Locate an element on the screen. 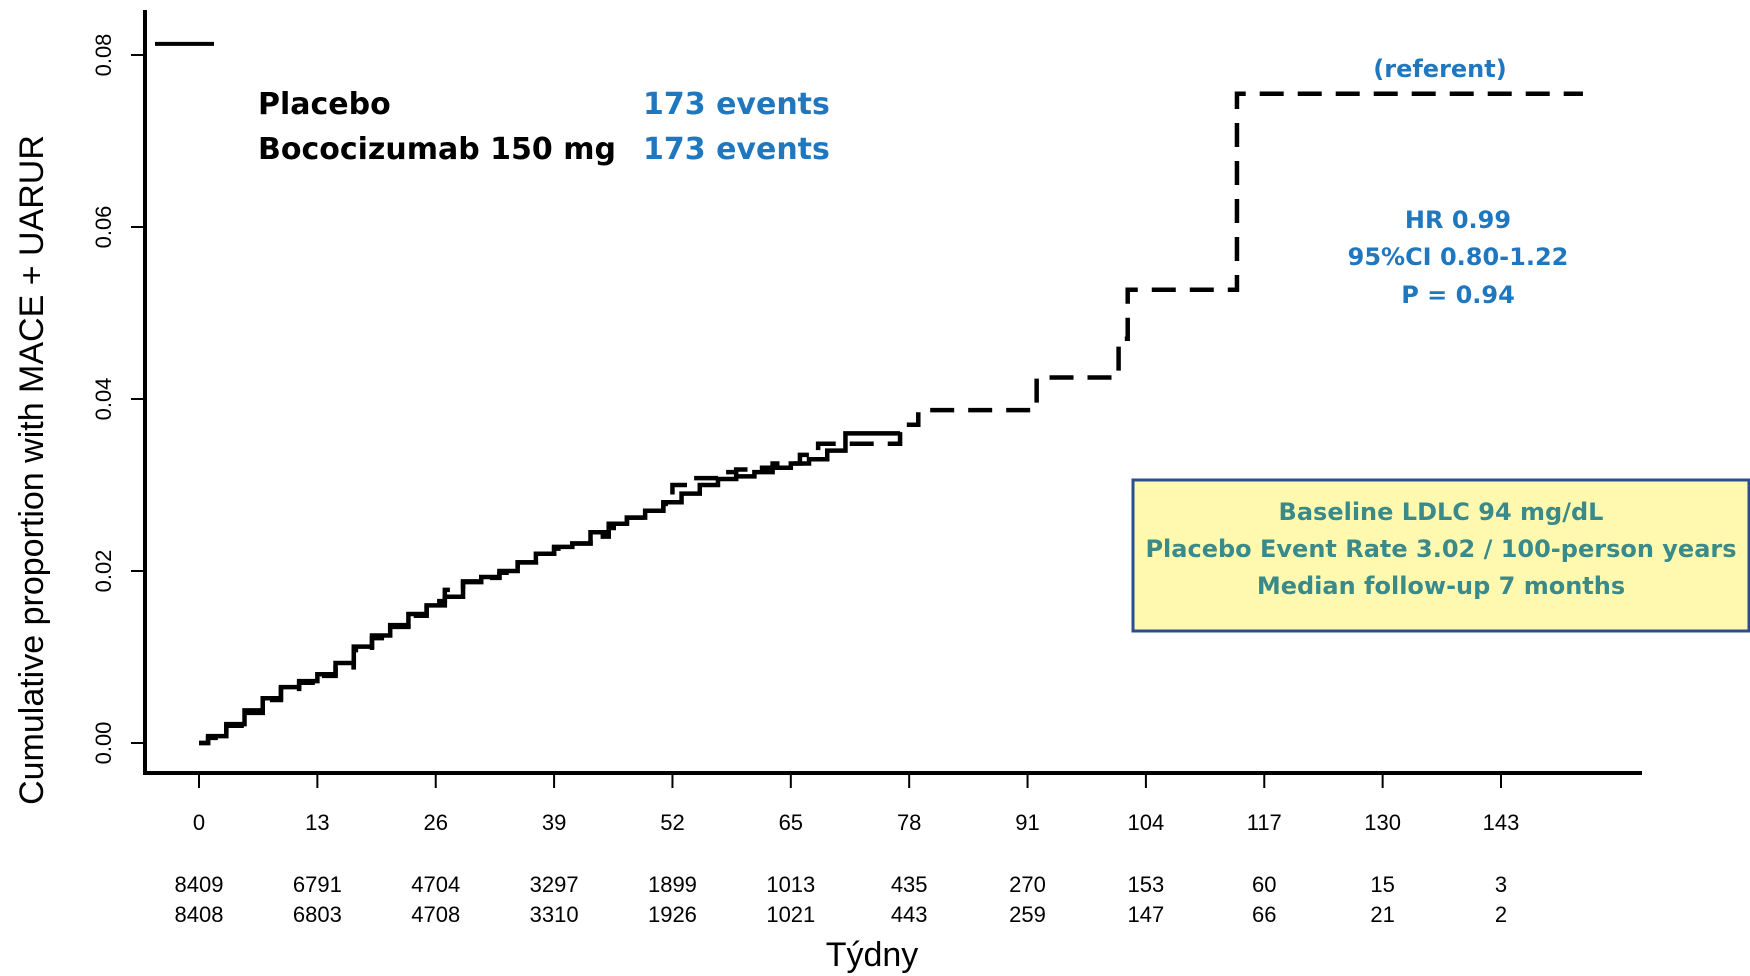 Image resolution: width=1750 pixels, height=976 pixels. y-tick-label: 0.00 is located at coordinates (103, 743).